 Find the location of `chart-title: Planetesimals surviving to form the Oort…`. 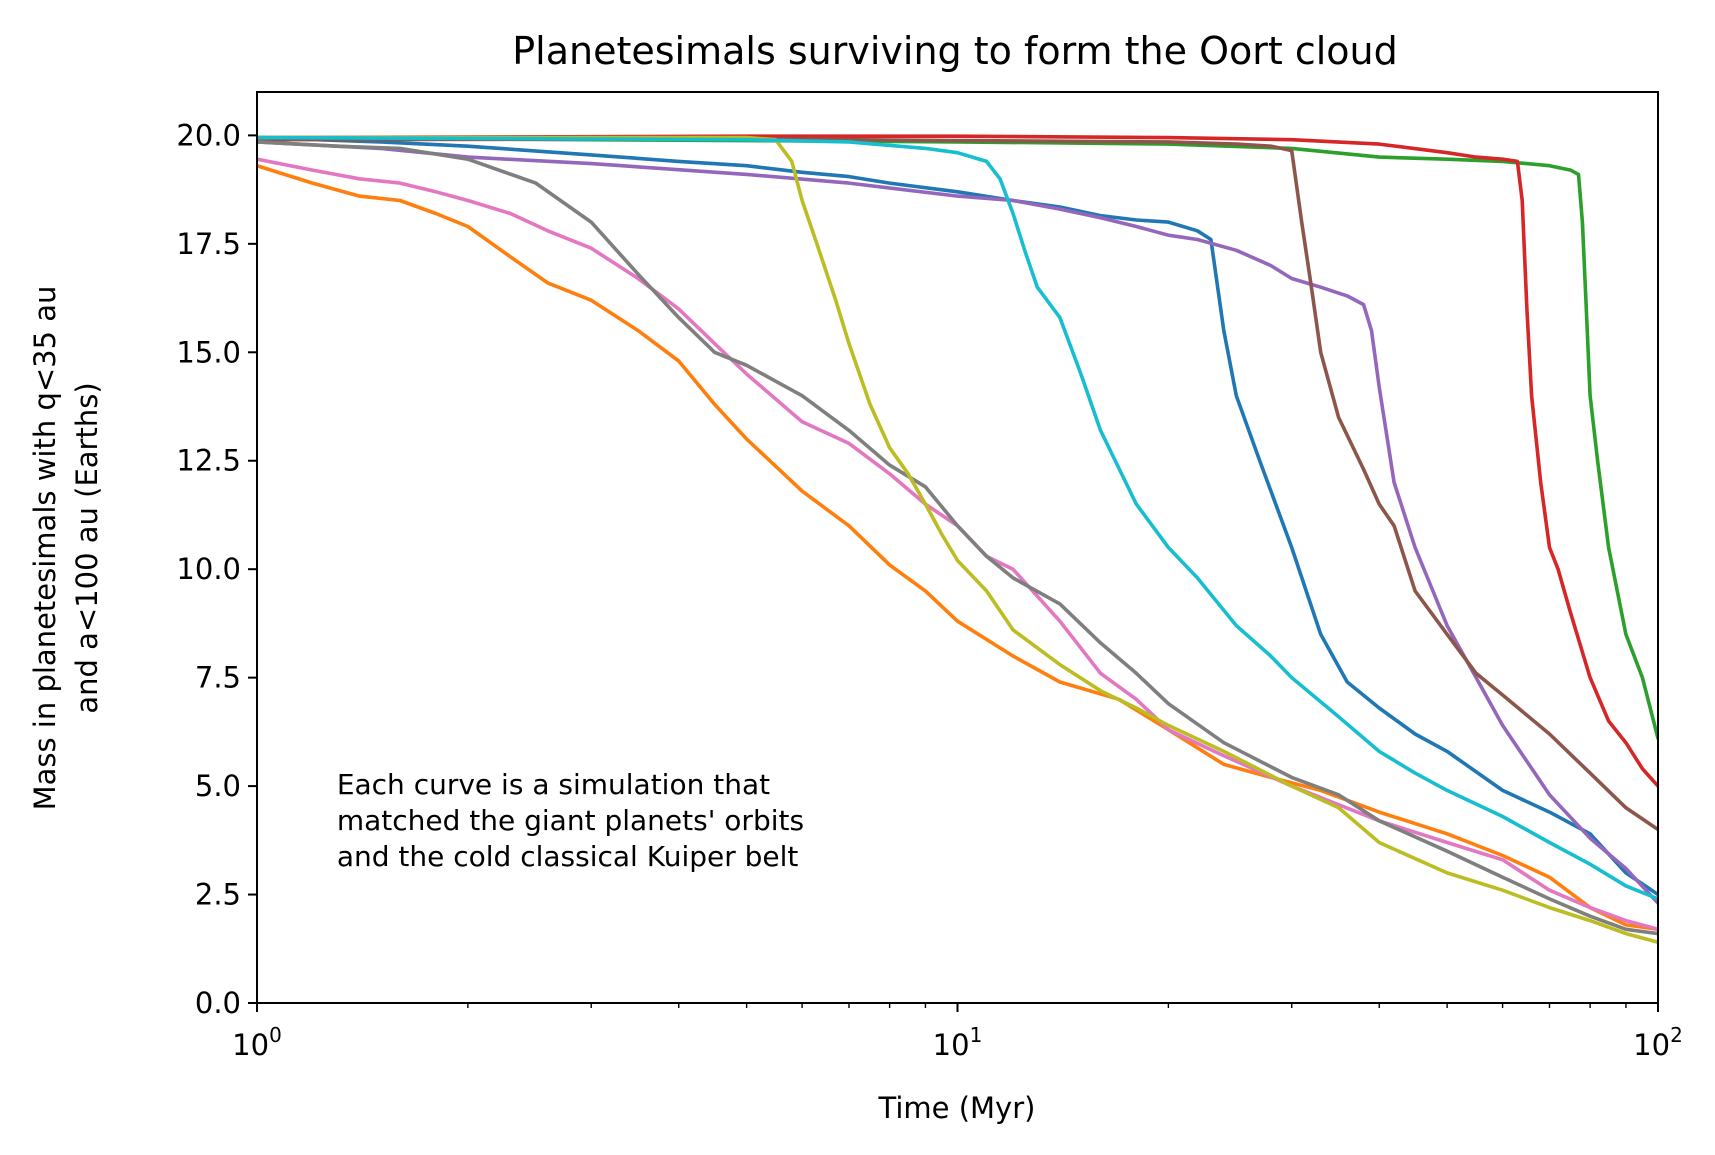

chart-title: Planetesimals surviving to form the Oort… is located at coordinates (955, 51).